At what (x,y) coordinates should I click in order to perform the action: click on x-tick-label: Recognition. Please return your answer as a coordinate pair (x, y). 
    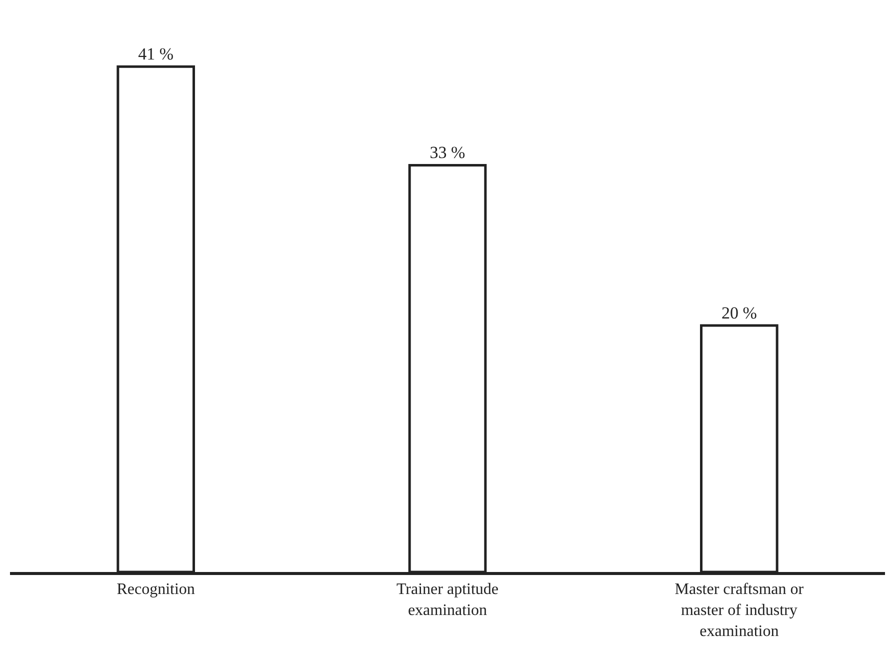
    Looking at the image, I should click on (155, 589).